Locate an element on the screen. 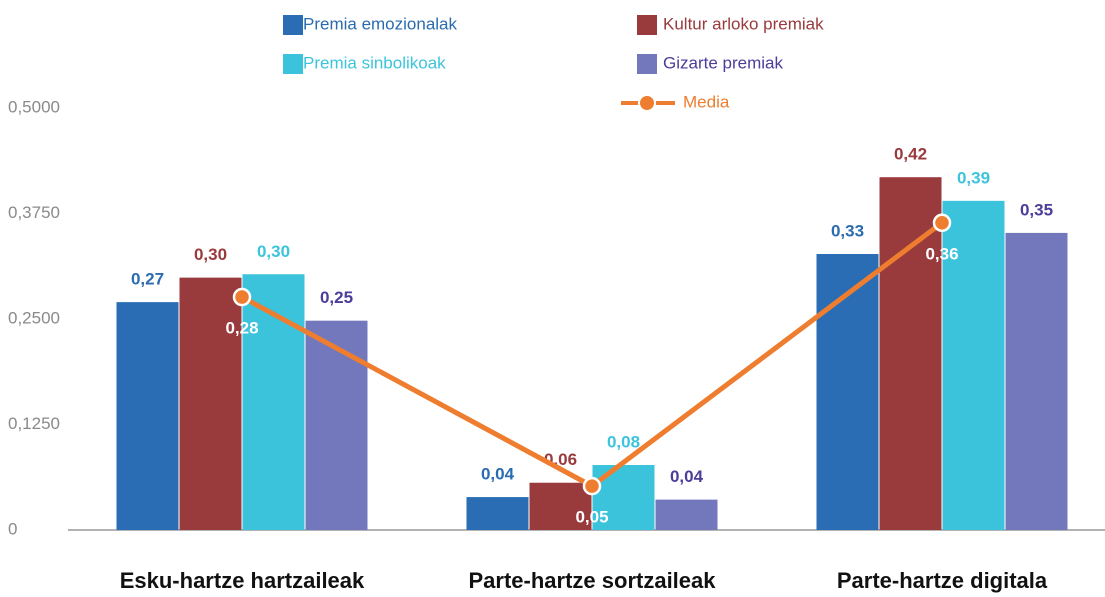  y-tick-label: 0,3750 is located at coordinates (34, 212).